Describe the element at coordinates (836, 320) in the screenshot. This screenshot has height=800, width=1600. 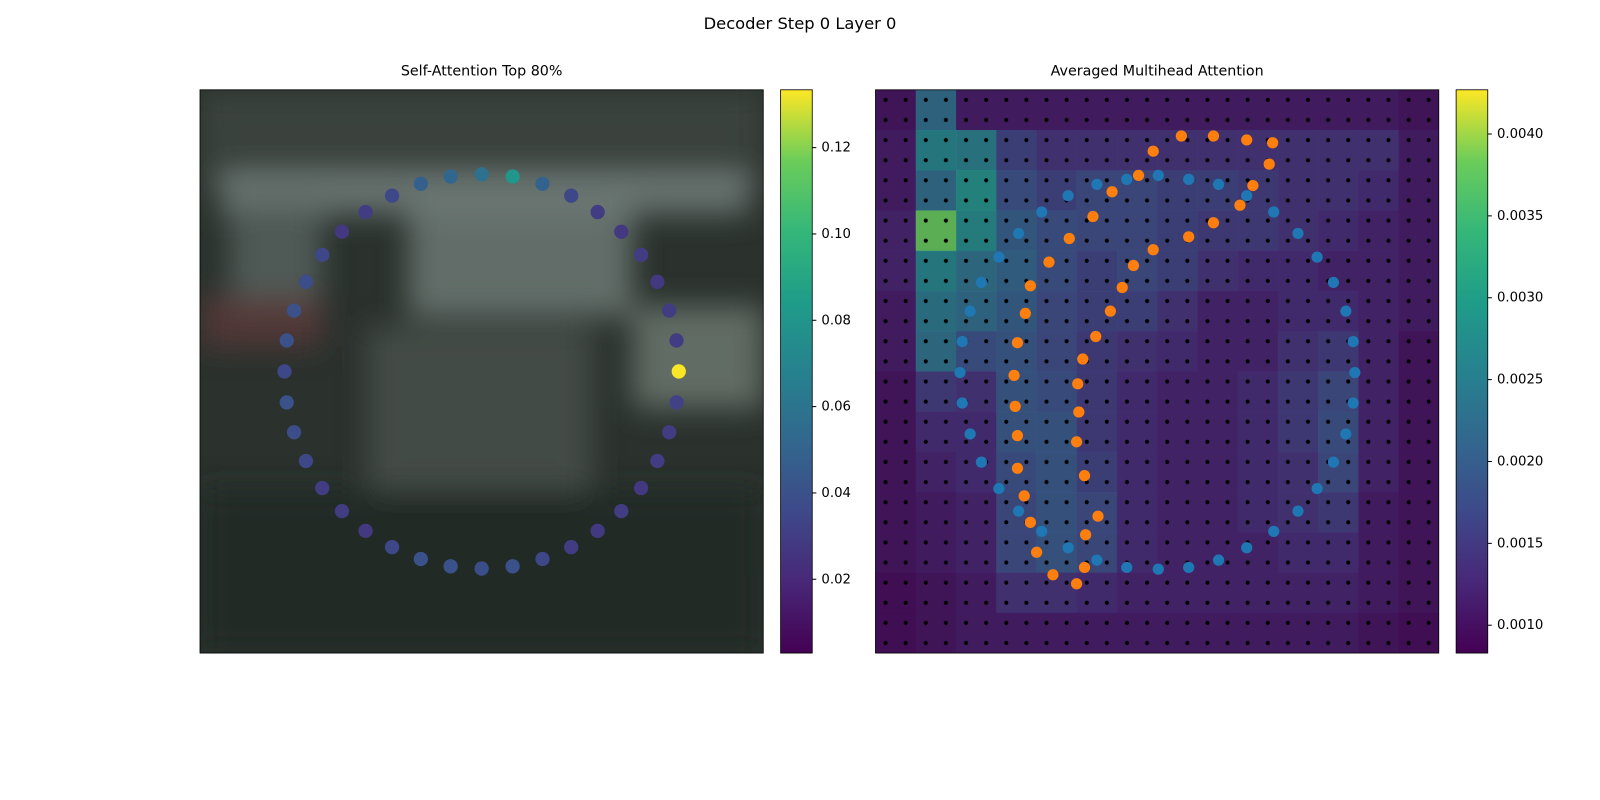
I see `colorbar-tick-label: 0.08` at that location.